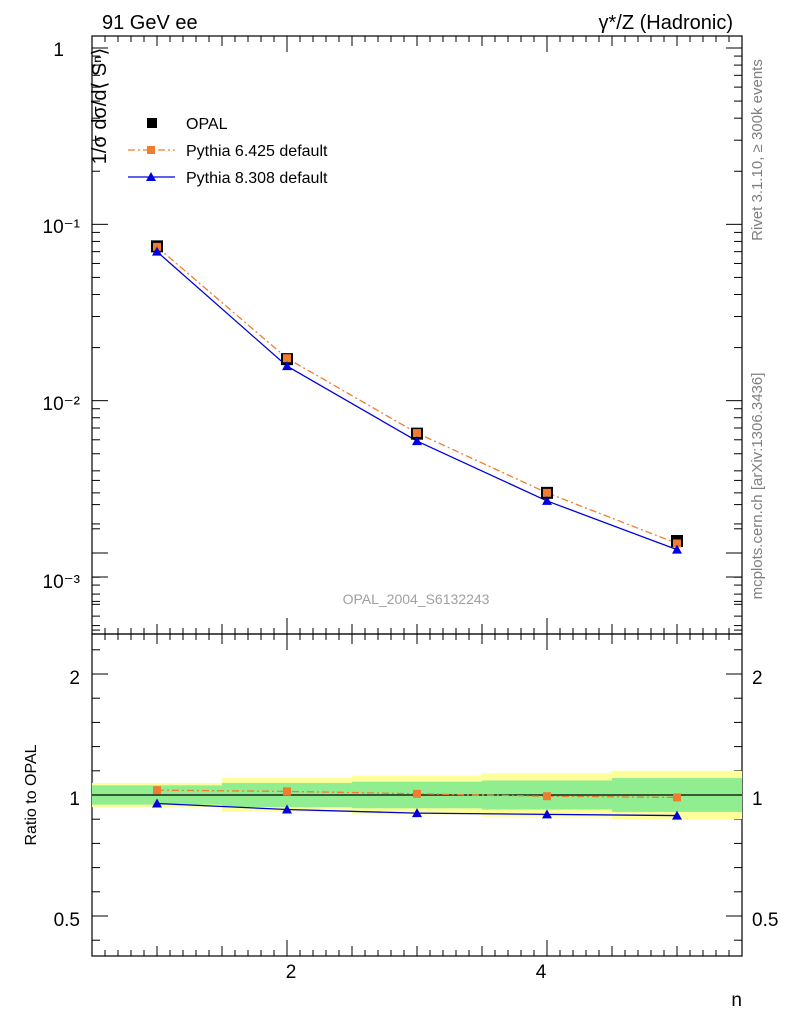 This screenshot has width=786, height=1024. What do you see at coordinates (67, 920) in the screenshot?
I see `ratio-ytick-label-0.5-left: 0.5` at bounding box center [67, 920].